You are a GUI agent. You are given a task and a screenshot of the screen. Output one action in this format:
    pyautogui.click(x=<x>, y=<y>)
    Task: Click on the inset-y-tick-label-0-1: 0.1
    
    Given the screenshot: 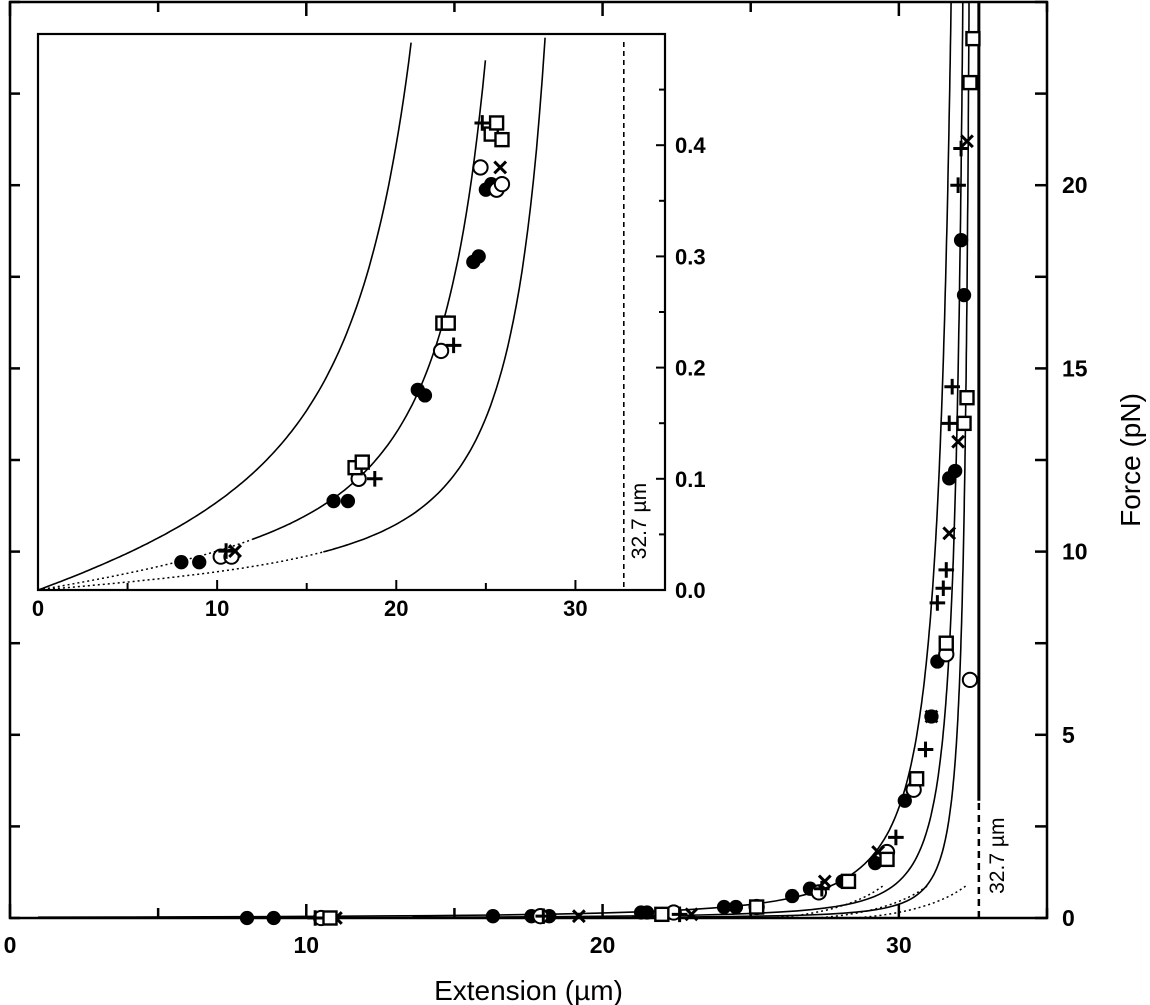 What is the action you would take?
    pyautogui.click(x=690, y=479)
    